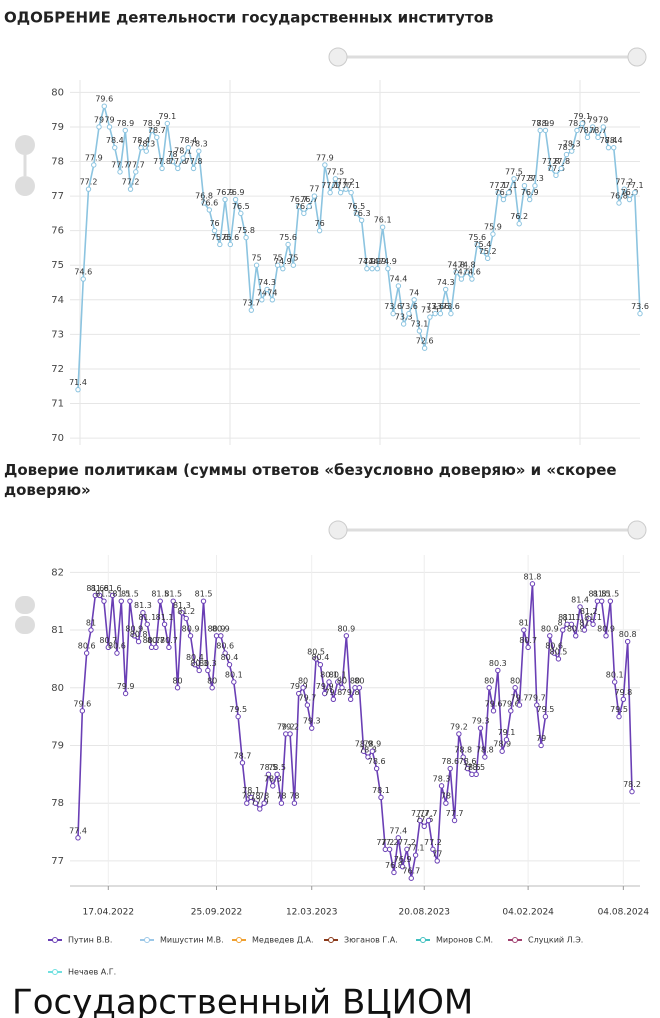 Image resolution: width=660 pixels, height=1018 pixels. I want to click on data-label: 78, so click(264, 796).